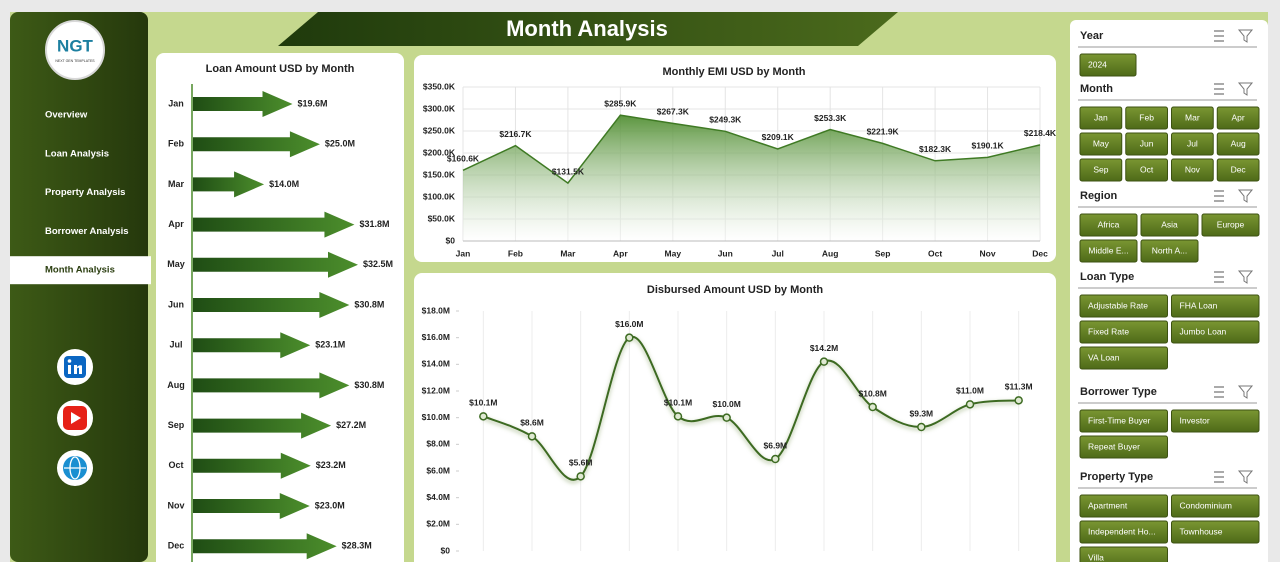 The height and width of the screenshot is (562, 1280). I want to click on y-tick-label: $8.0M, so click(438, 444).